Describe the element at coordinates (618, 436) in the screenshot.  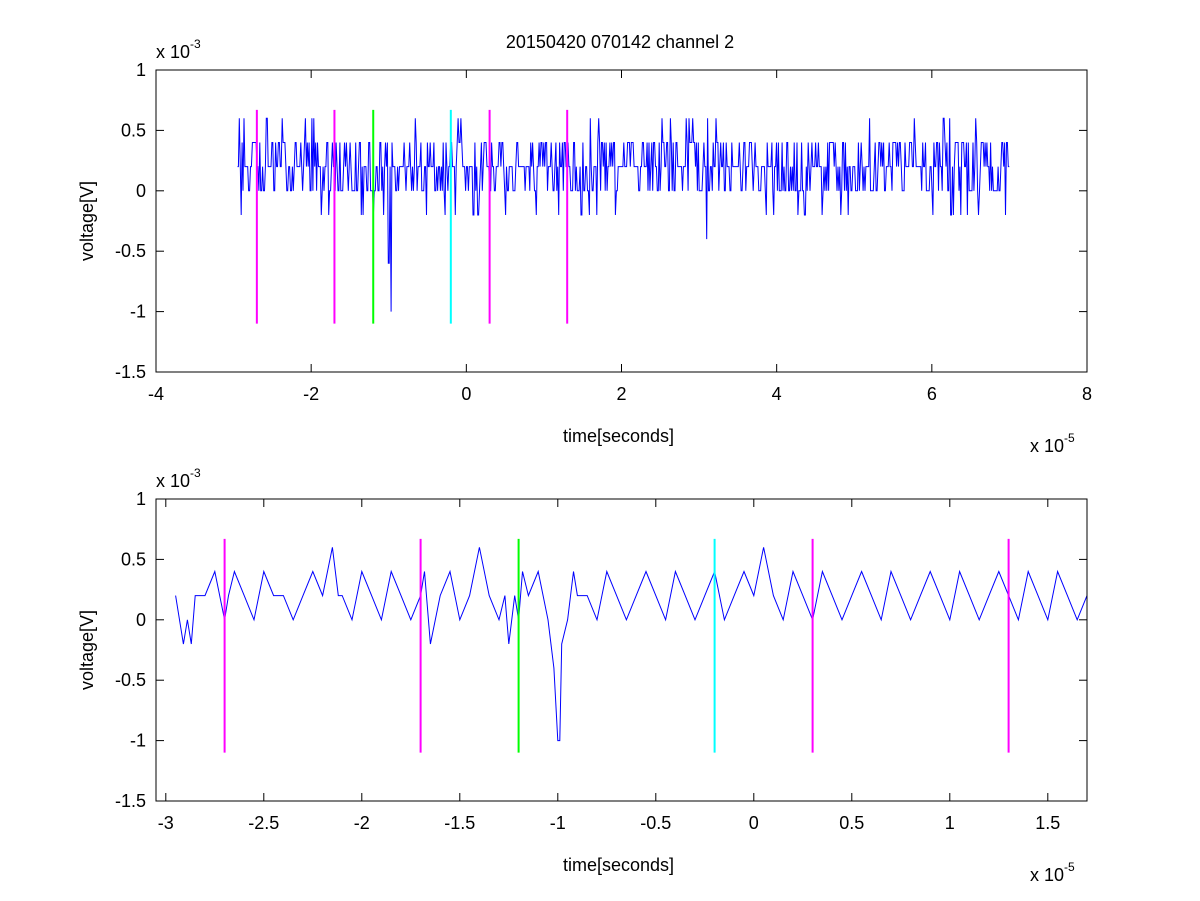
I see `top-xlabel: time[seconds]` at that location.